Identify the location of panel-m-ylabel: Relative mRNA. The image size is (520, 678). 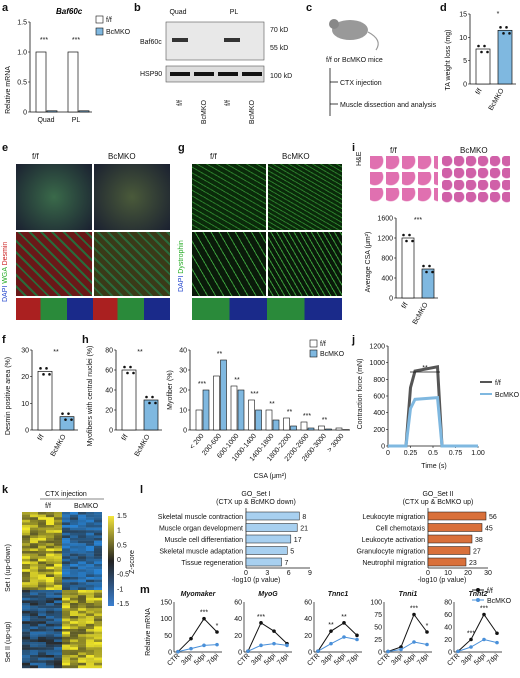
(148, 632).